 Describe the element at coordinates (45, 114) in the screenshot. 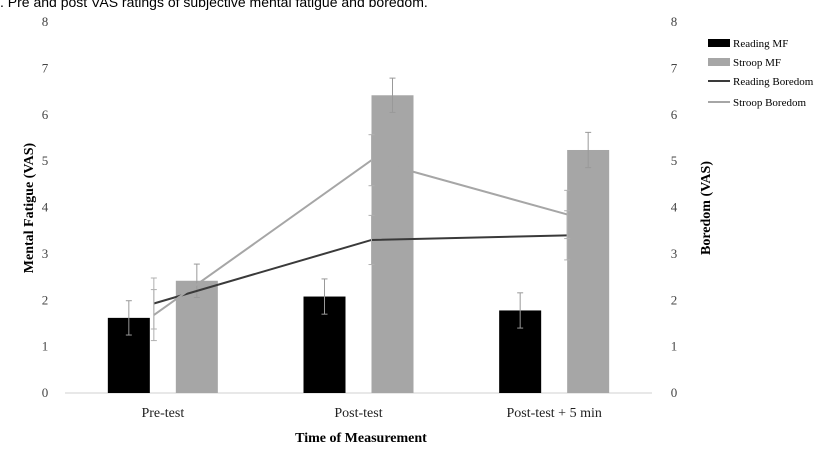

I see `y-tick-label-left: 6` at that location.